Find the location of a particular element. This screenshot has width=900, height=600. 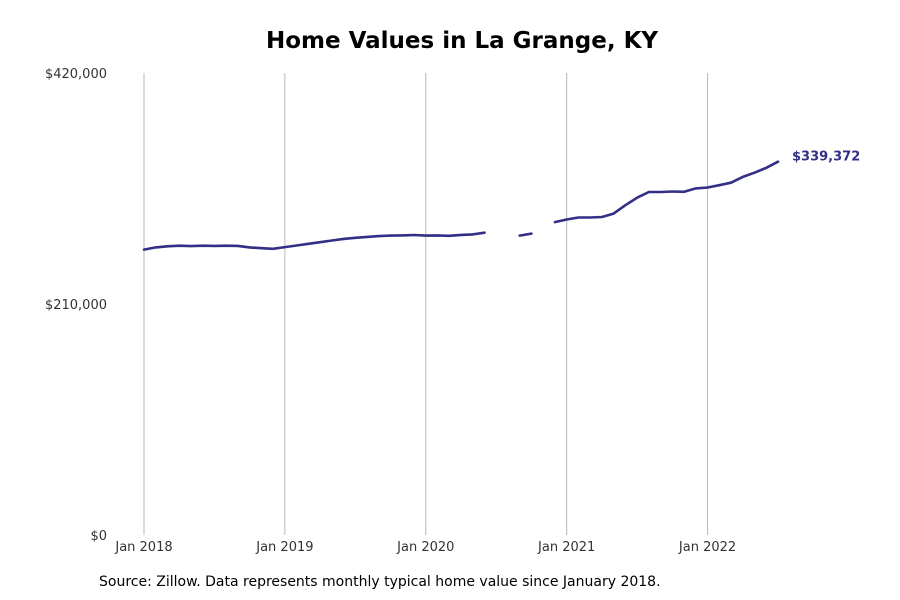

x-tick-label: Jan 2018 is located at coordinates (143, 547).